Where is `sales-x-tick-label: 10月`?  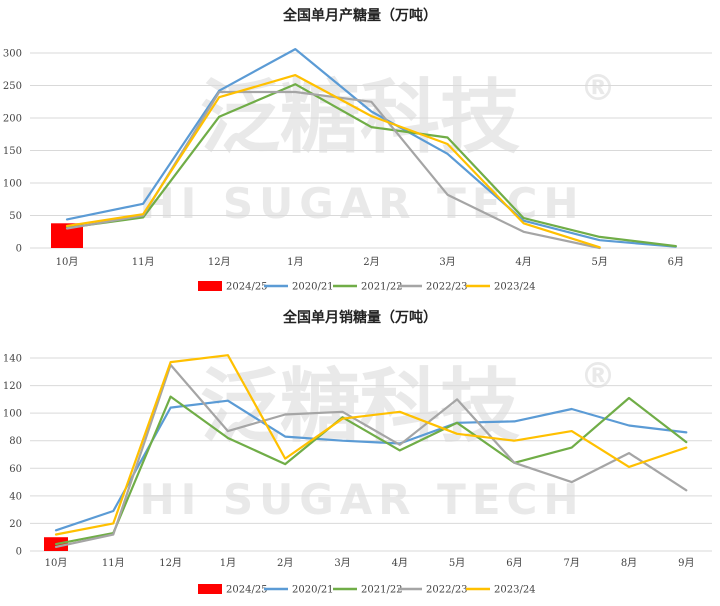 sales-x-tick-label: 10月 is located at coordinates (56, 563).